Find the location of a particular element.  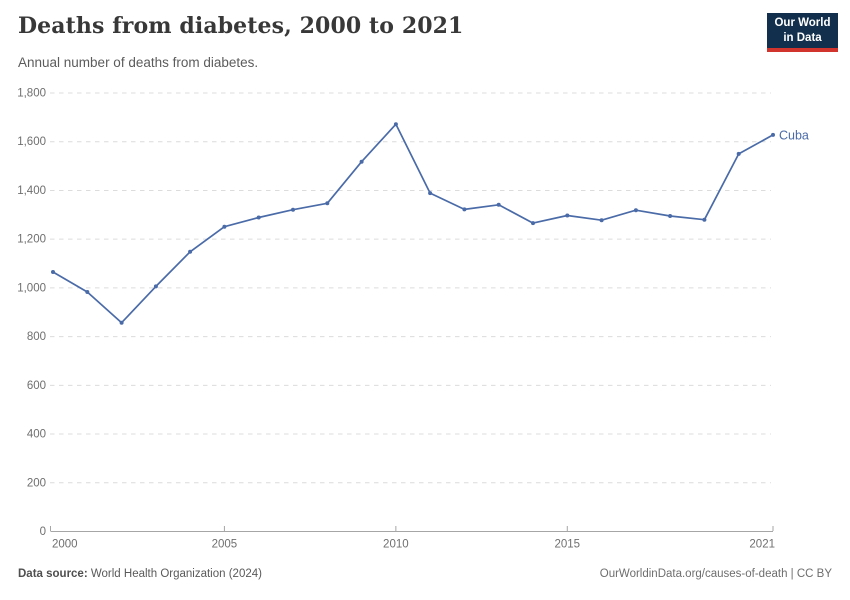

owid-logo-line2: in Data is located at coordinates (802, 37).